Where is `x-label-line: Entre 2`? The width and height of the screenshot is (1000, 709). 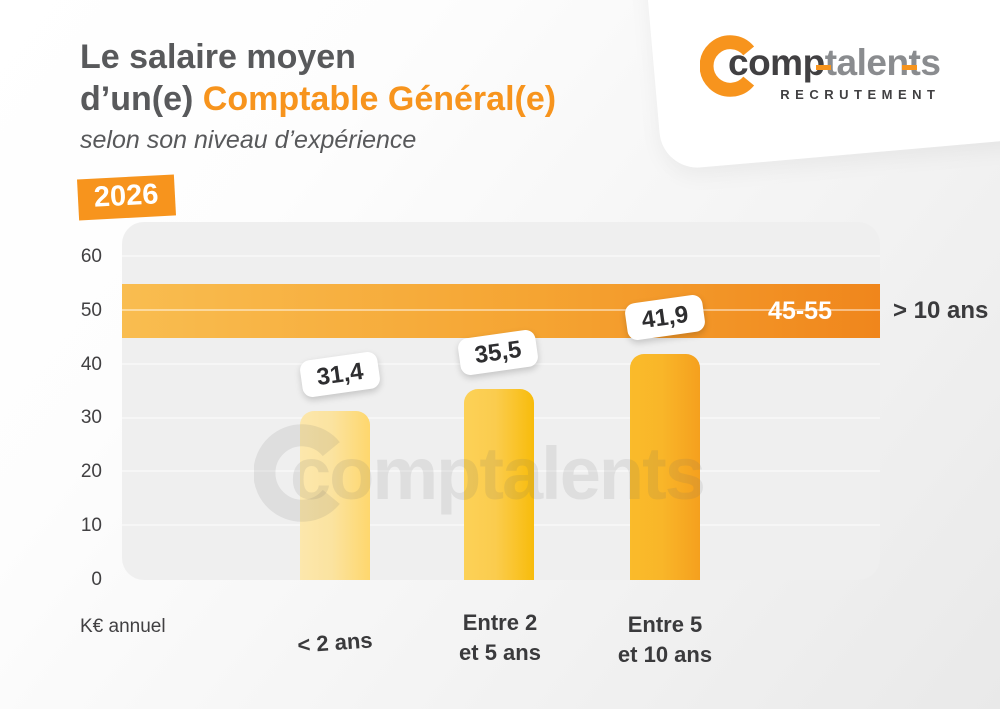 x-label-line: Entre 2 is located at coordinates (500, 622).